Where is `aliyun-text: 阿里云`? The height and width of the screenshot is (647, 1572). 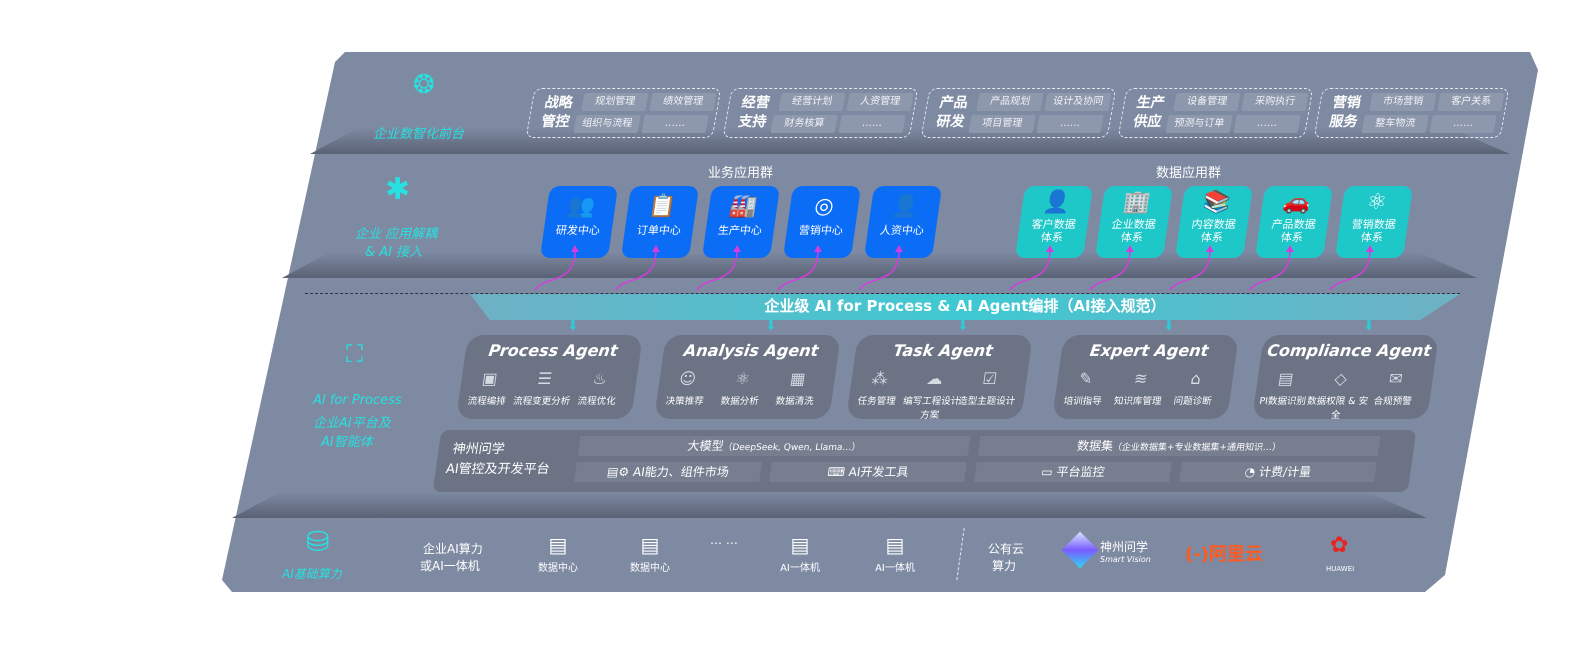
aliyun-text: 阿里云 is located at coordinates (1235, 554).